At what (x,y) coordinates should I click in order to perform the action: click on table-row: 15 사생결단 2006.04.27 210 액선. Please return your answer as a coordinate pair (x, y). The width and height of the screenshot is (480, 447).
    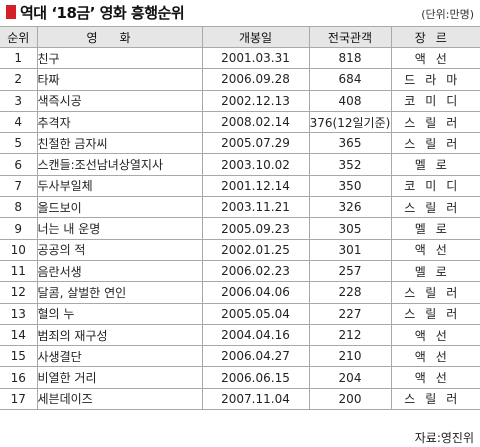
    Looking at the image, I should click on (240, 356).